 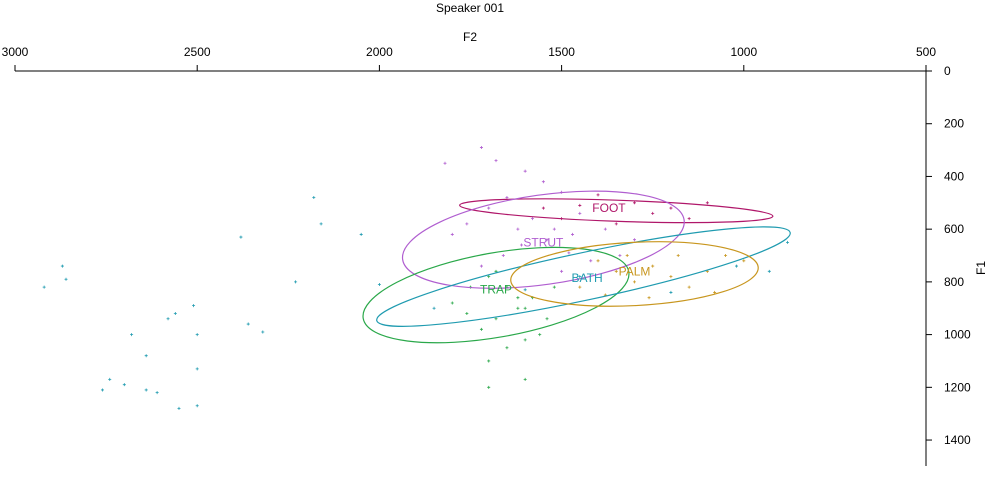 I want to click on vowel-labels: FOOT STRUT TRAP BATH PALM, so click(x=565, y=249).